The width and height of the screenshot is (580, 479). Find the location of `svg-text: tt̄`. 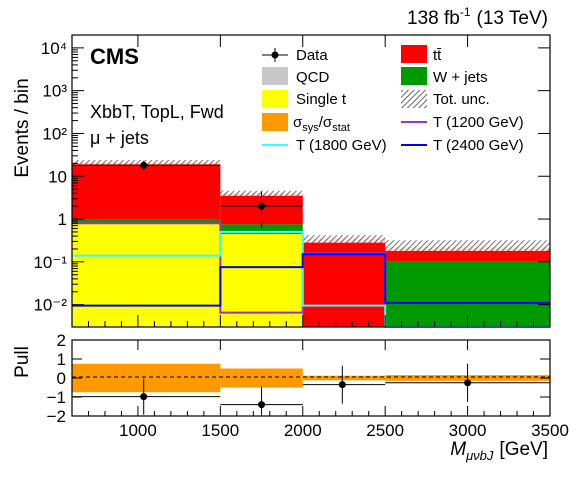

svg-text: tt̄ is located at coordinates (437, 55).